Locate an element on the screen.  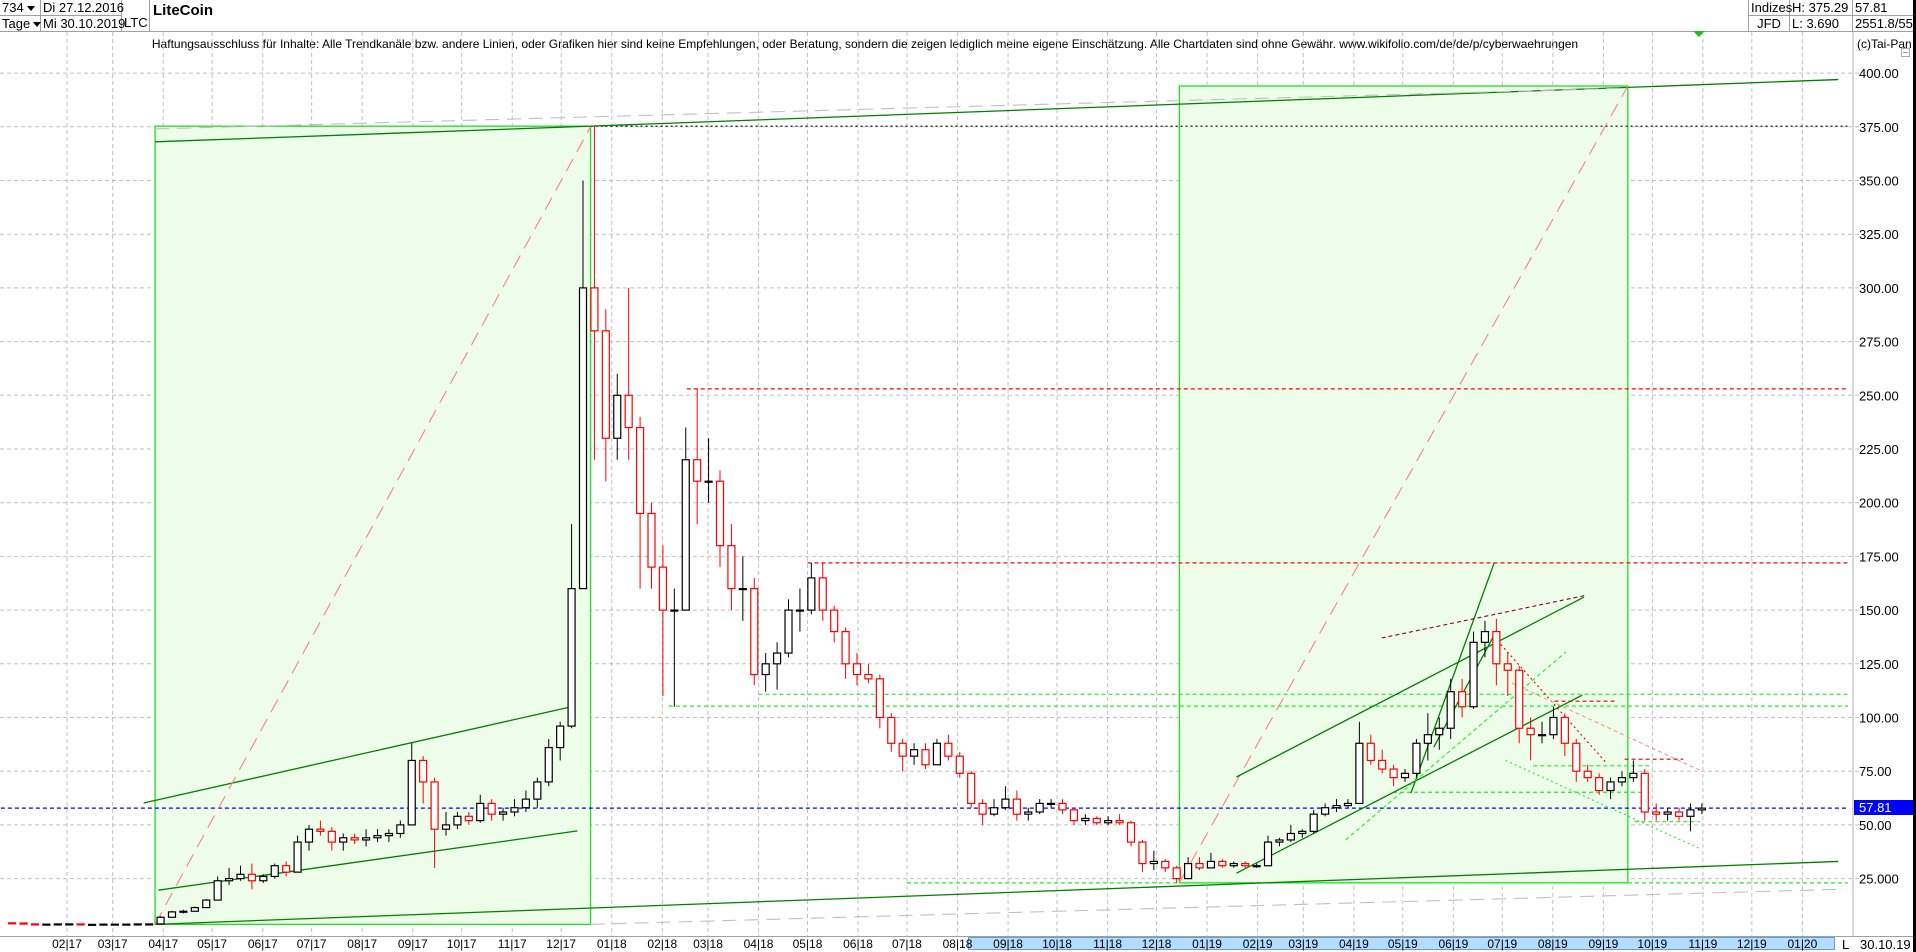
period-value: Tage is located at coordinates (16, 23).